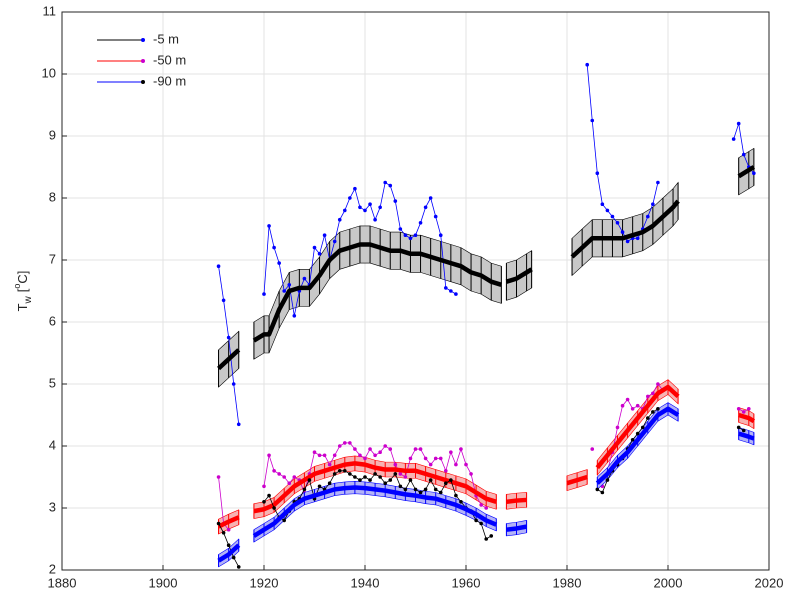 Image resolution: width=787 pixels, height=595 pixels. What do you see at coordinates (52, 382) in the screenshot?
I see `y-tick-label: 5` at bounding box center [52, 382].